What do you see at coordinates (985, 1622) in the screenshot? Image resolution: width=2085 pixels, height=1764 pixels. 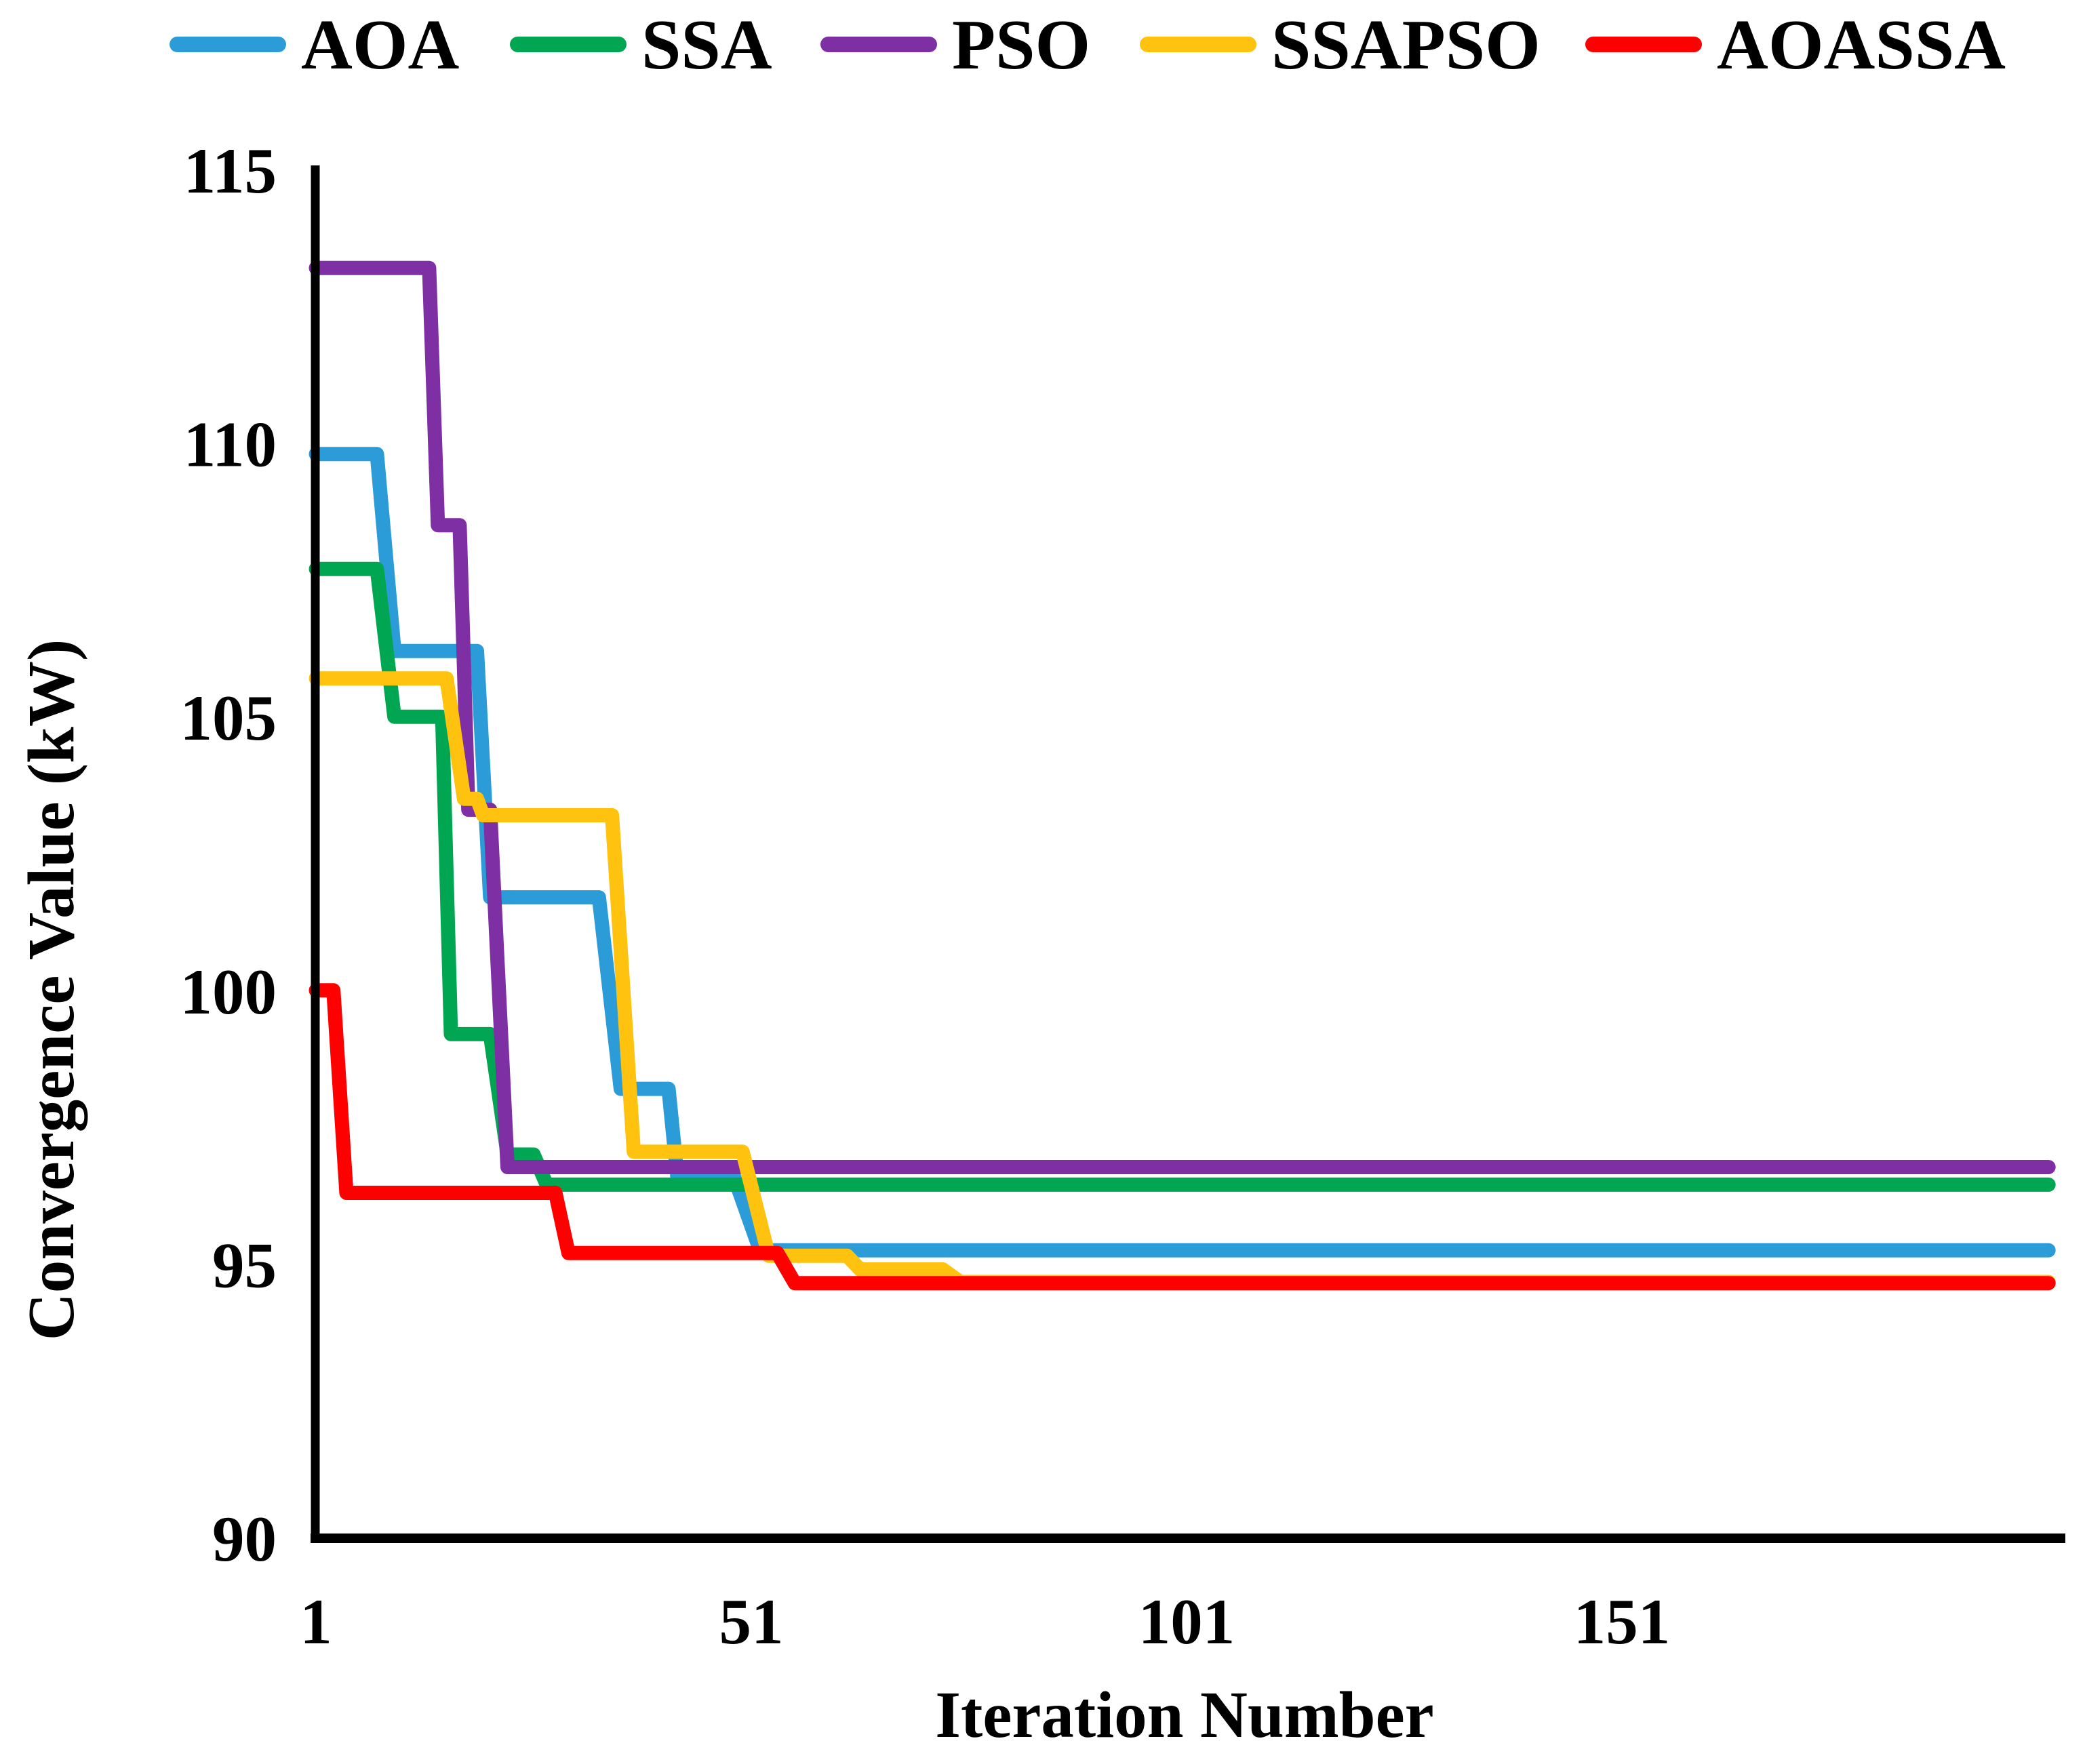 I see `x-axis-tick-labels: 1 51 101 151` at bounding box center [985, 1622].